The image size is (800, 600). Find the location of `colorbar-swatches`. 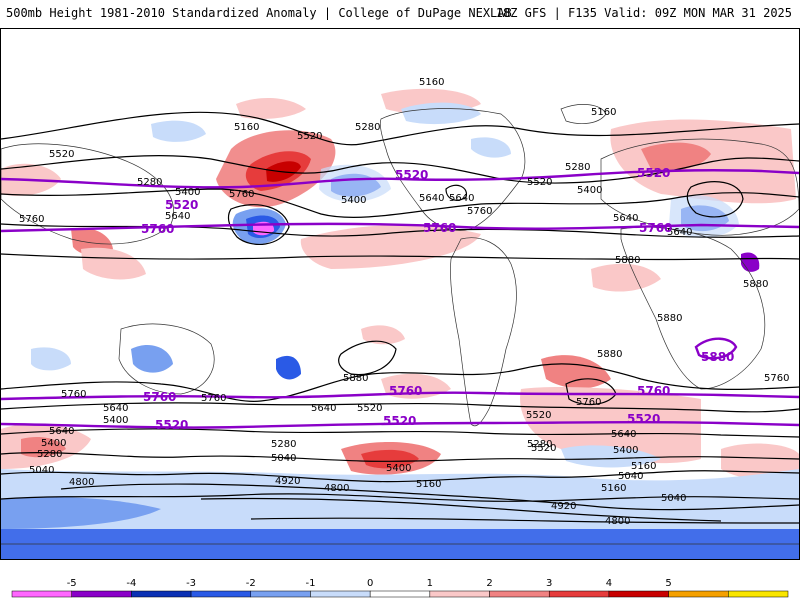

colorbar-swatches is located at coordinates (400, 594).